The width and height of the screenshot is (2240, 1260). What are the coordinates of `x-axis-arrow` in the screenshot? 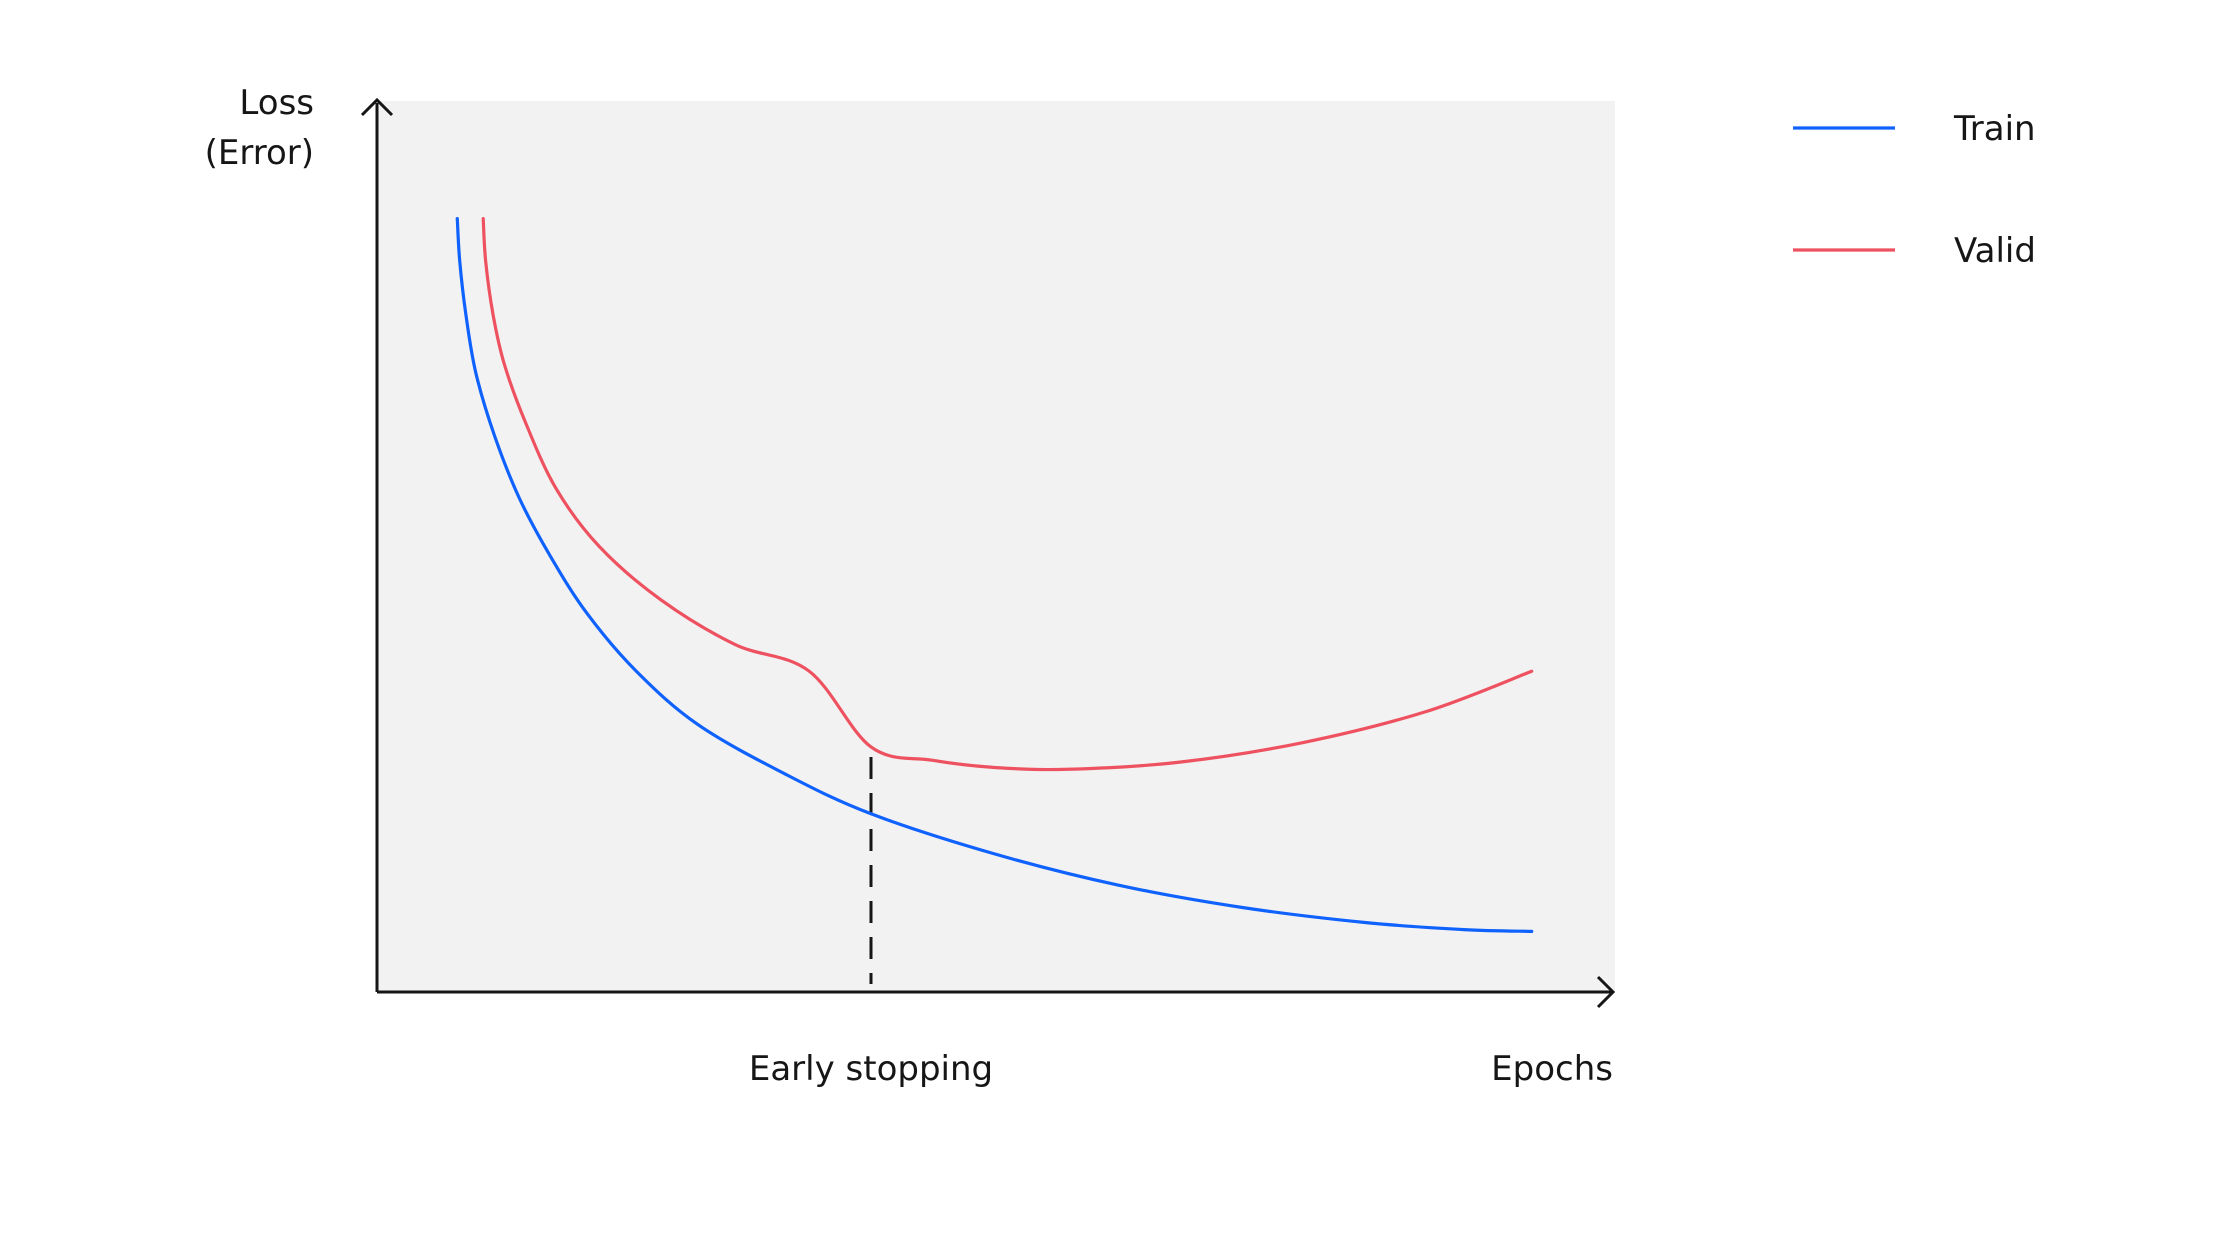 It's located at (1606, 992).